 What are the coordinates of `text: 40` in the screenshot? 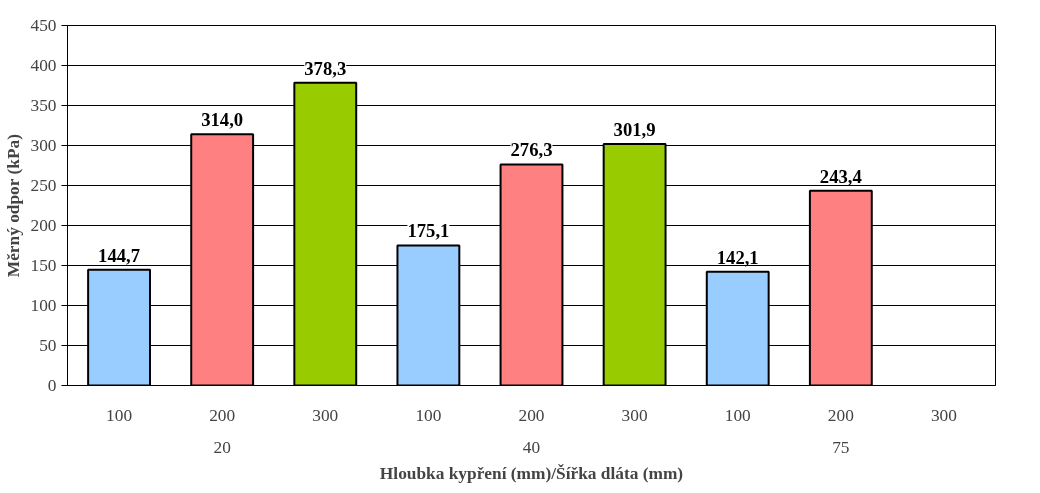 It's located at (531, 447).